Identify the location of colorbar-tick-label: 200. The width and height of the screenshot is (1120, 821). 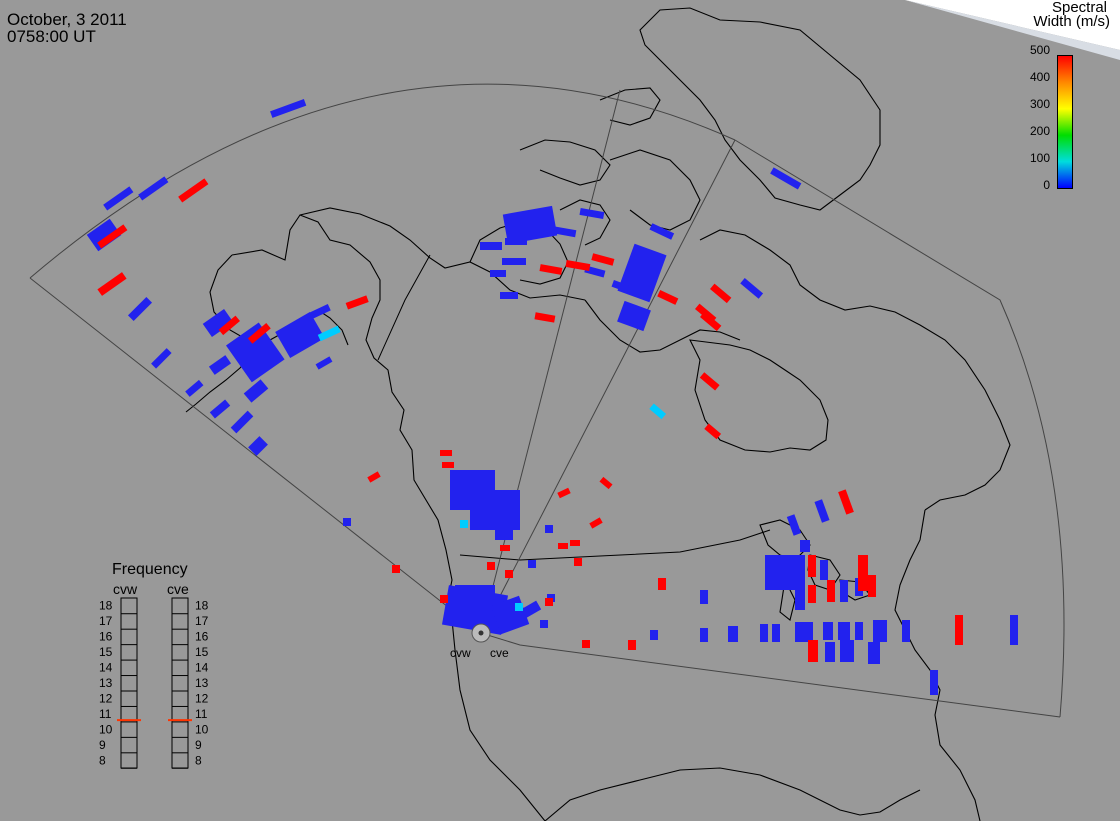
(1039, 131).